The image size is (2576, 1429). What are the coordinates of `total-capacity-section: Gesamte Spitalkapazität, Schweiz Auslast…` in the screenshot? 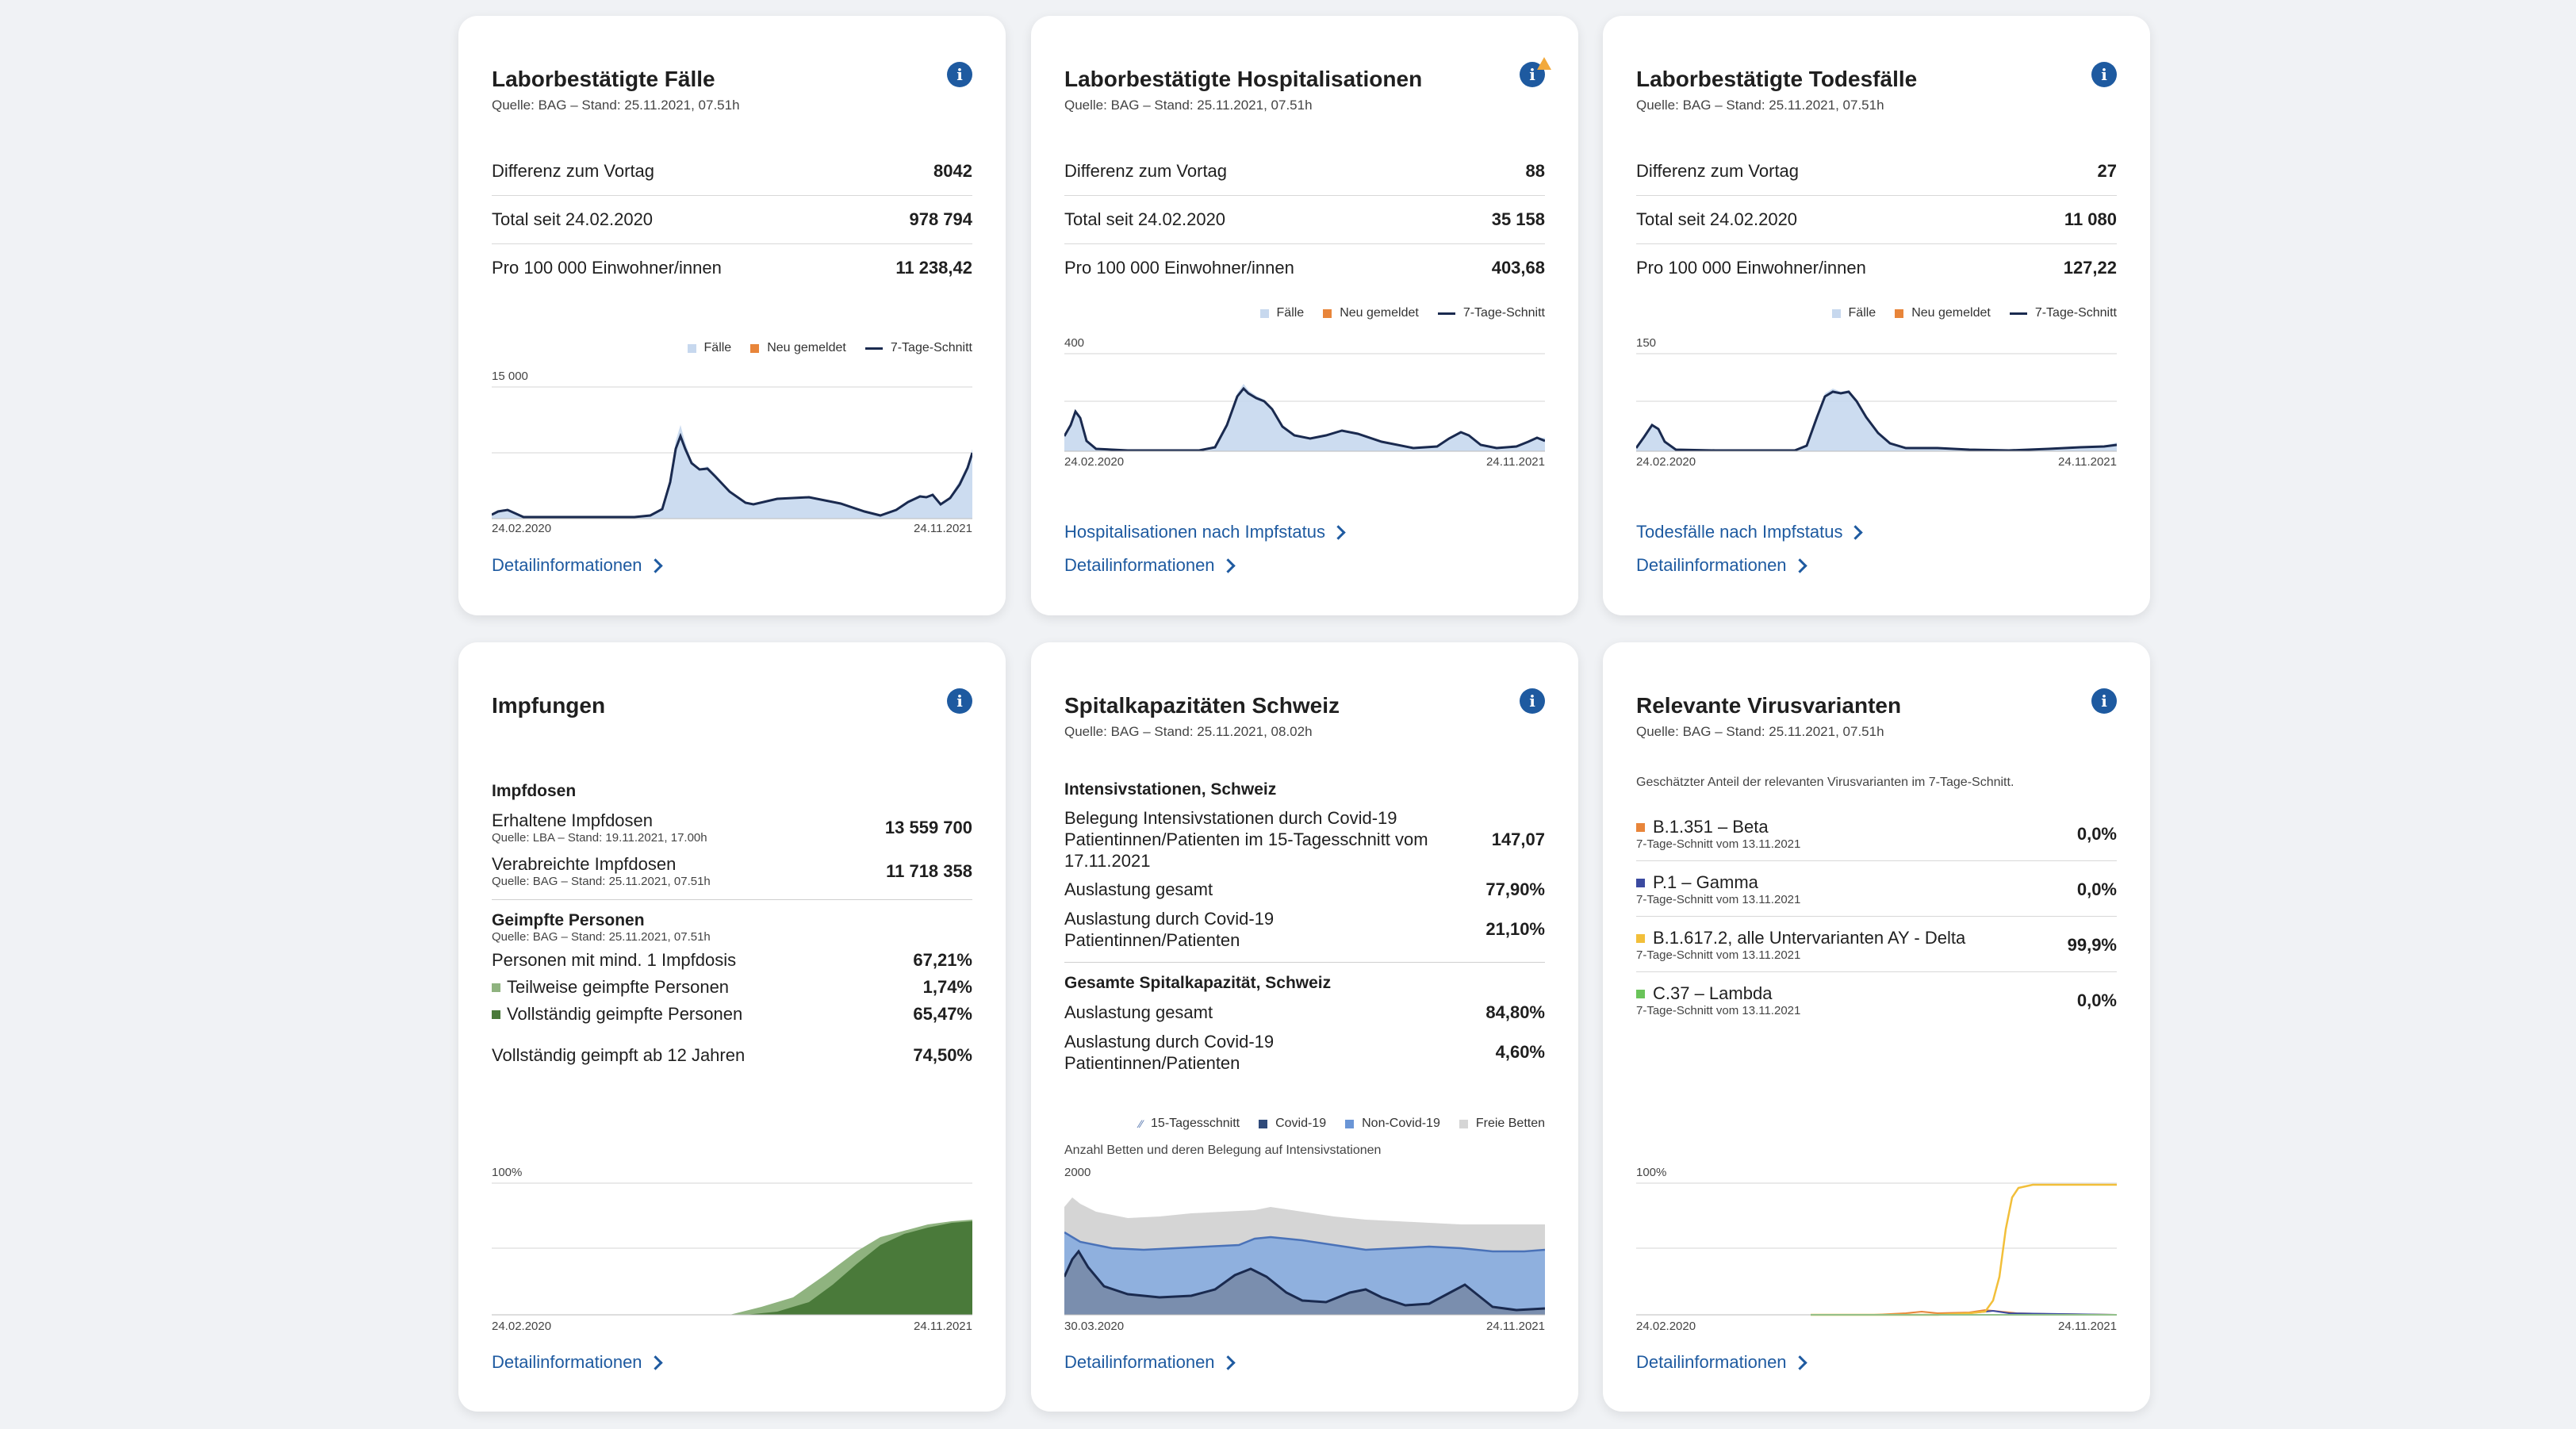 It's located at (1304, 1018).